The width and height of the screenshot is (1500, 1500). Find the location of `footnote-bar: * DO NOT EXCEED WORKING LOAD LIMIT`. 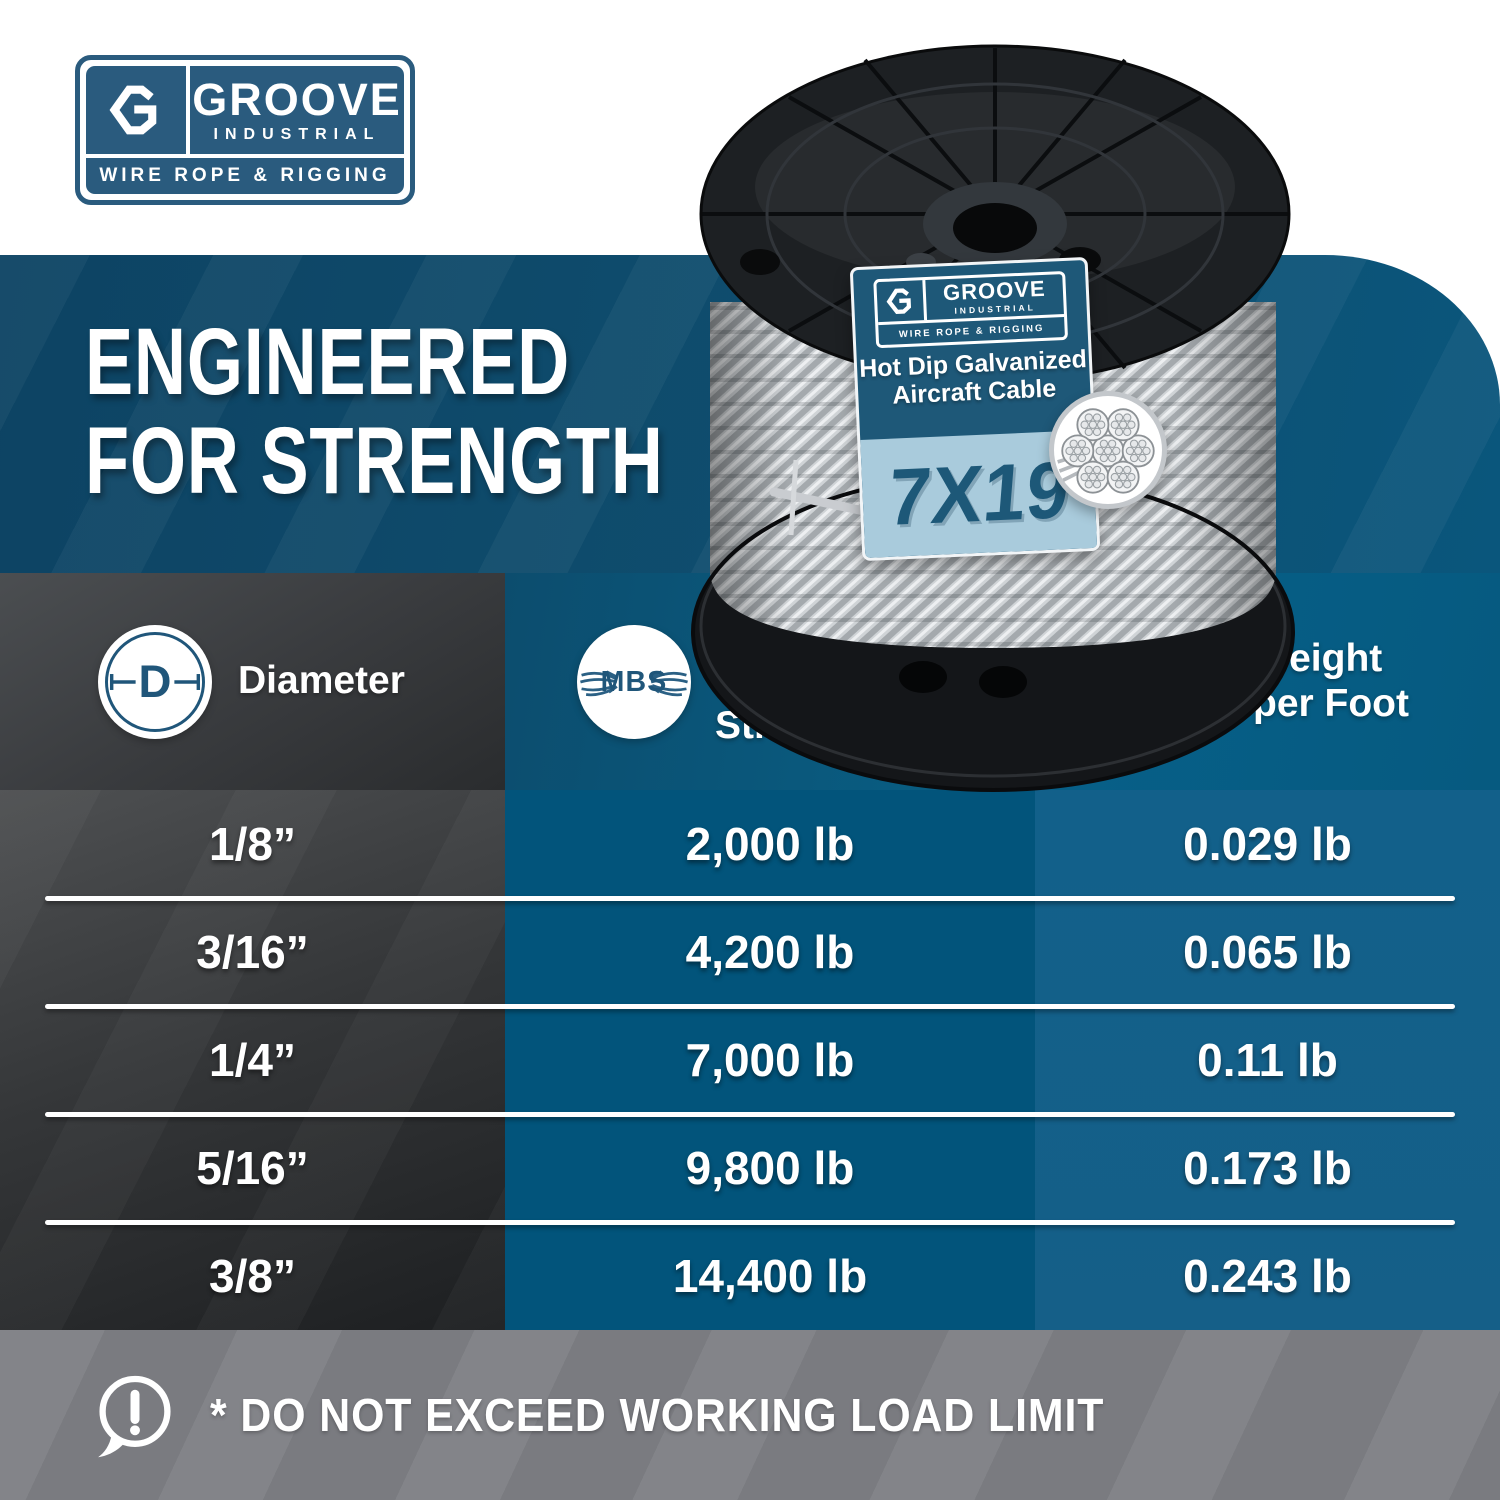

footnote-bar: * DO NOT EXCEED WORKING LOAD LIMIT is located at coordinates (750, 1415).